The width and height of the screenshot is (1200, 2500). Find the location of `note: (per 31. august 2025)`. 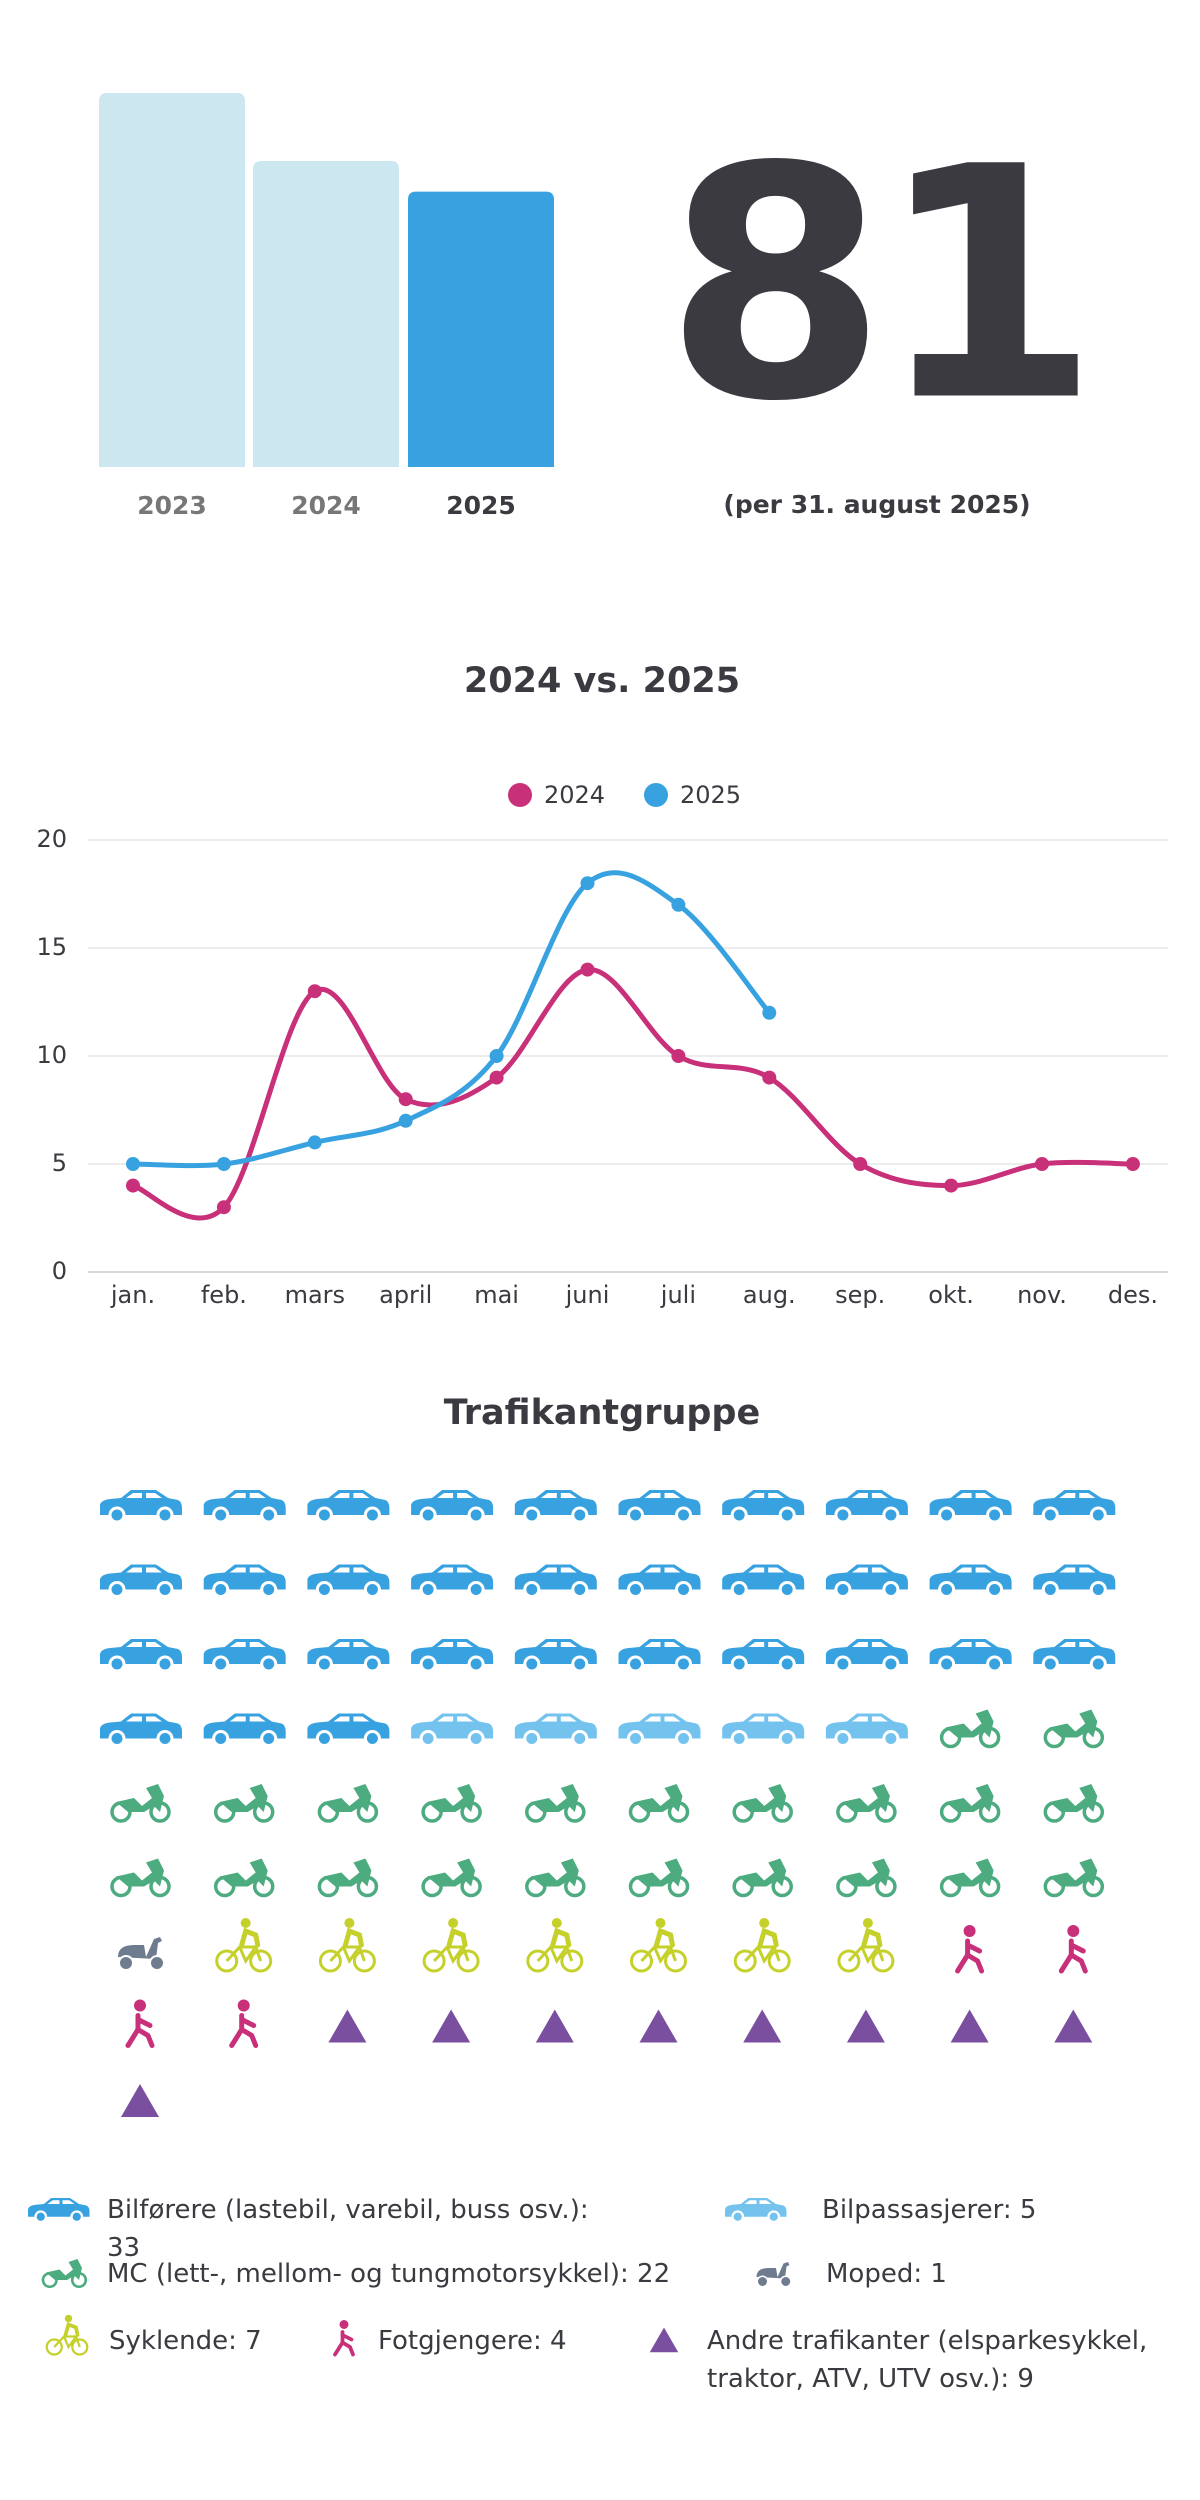

note: (per 31. august 2025) is located at coordinates (876, 504).